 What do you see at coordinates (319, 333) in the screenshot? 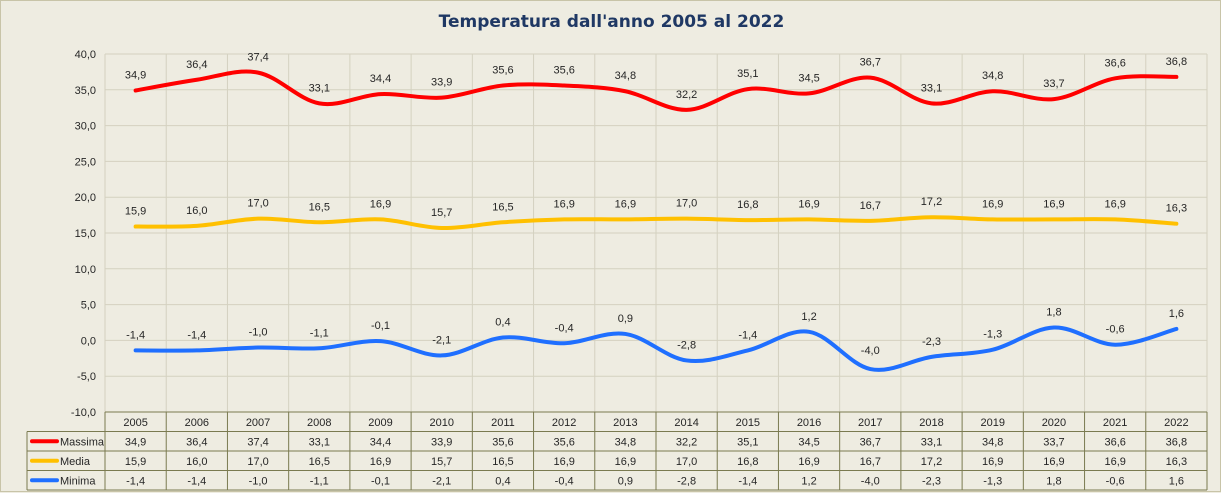
I see `data-label: -1,1` at bounding box center [319, 333].